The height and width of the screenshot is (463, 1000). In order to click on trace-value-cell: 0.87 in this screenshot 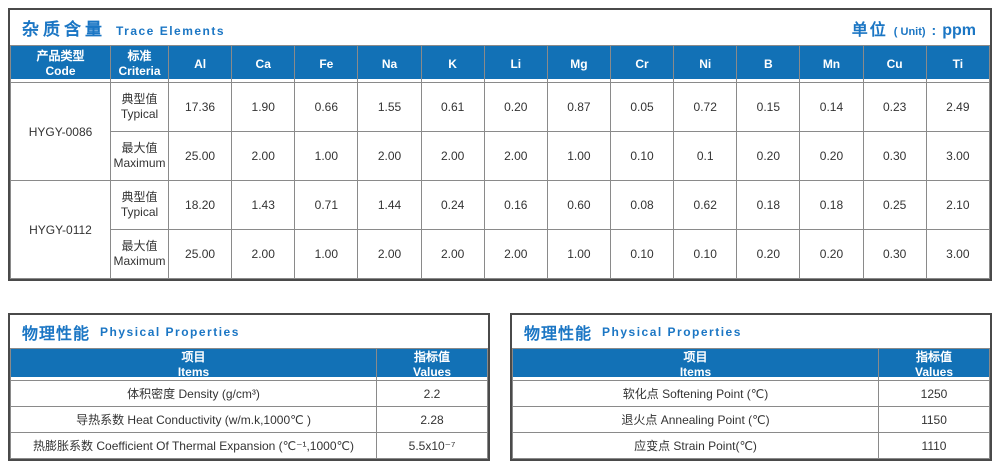, I will do `click(578, 107)`.